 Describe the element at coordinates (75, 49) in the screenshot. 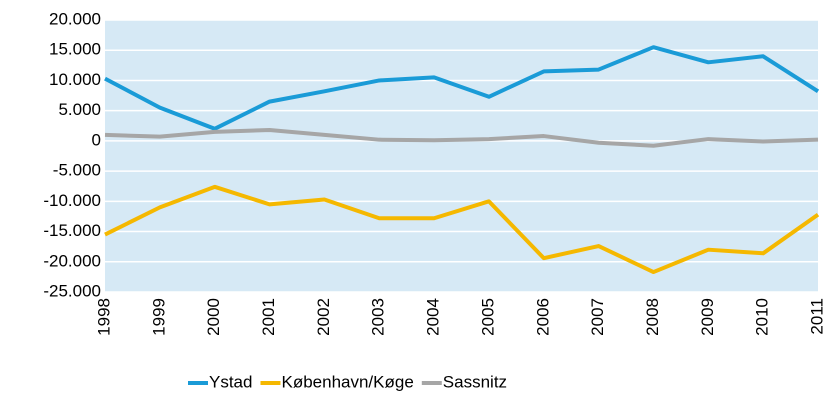

I see `y-tick-label: 15.000` at that location.